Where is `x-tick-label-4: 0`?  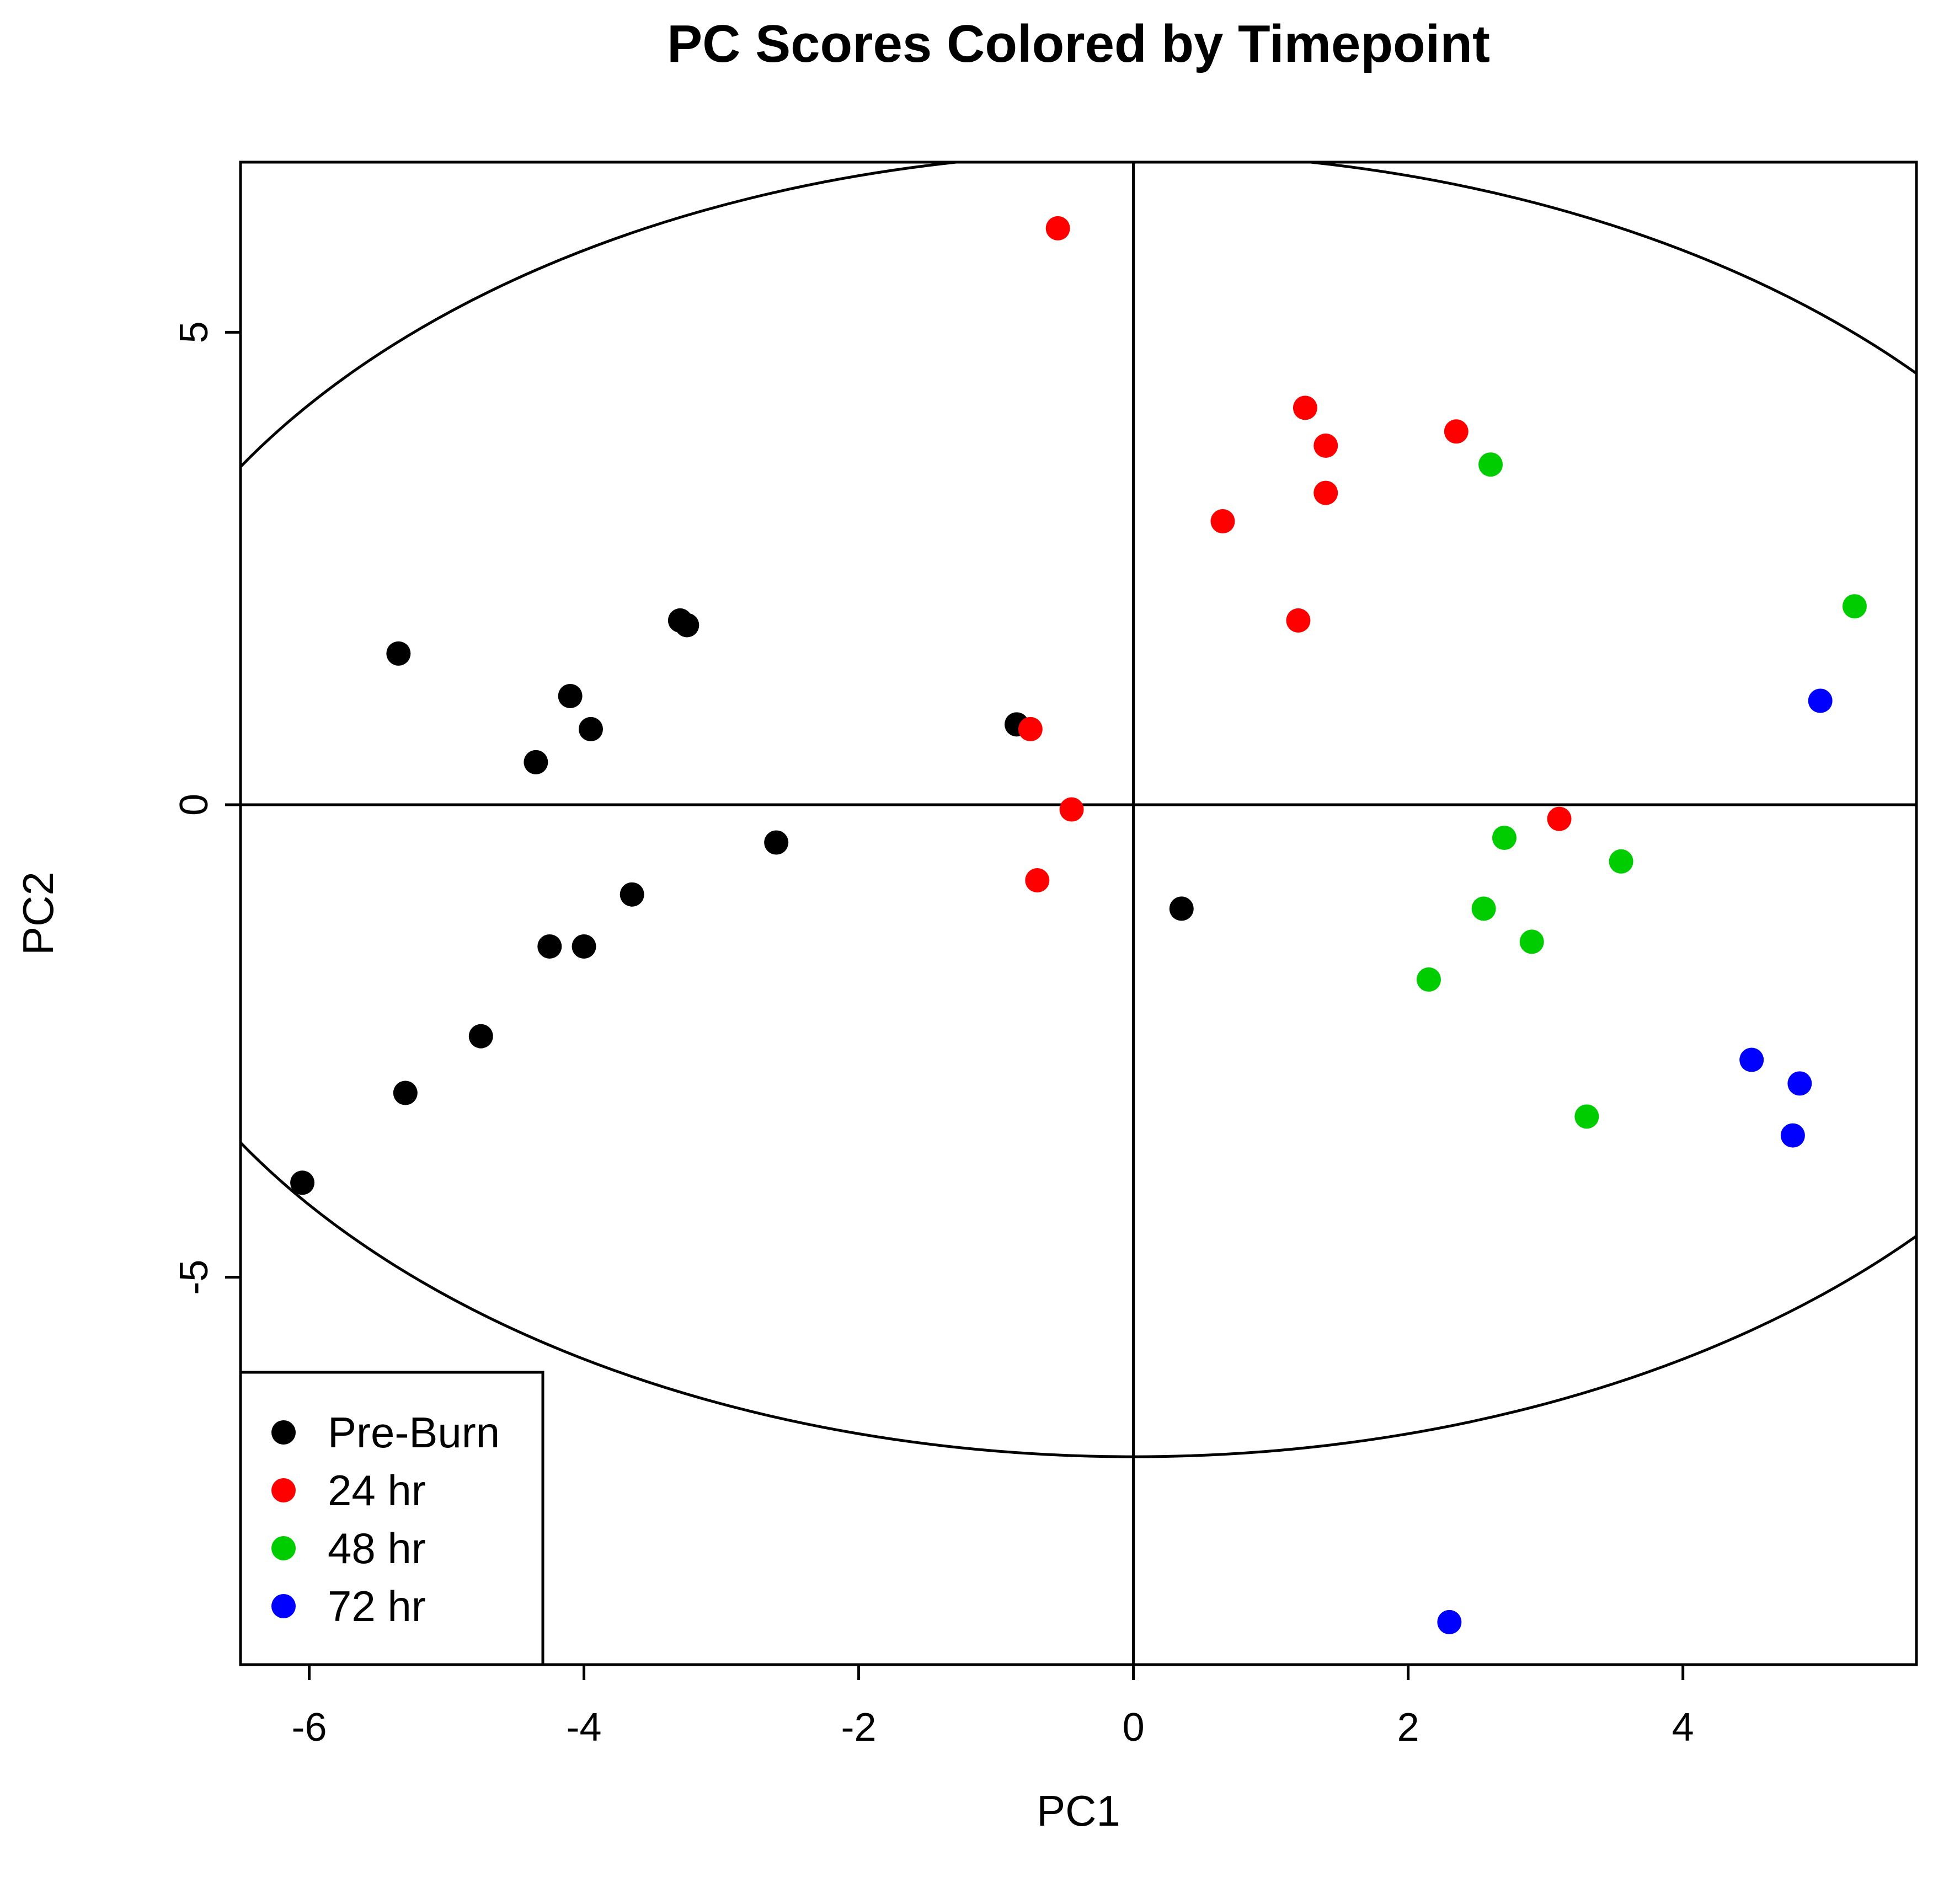
x-tick-label-4: 0 is located at coordinates (1134, 1728).